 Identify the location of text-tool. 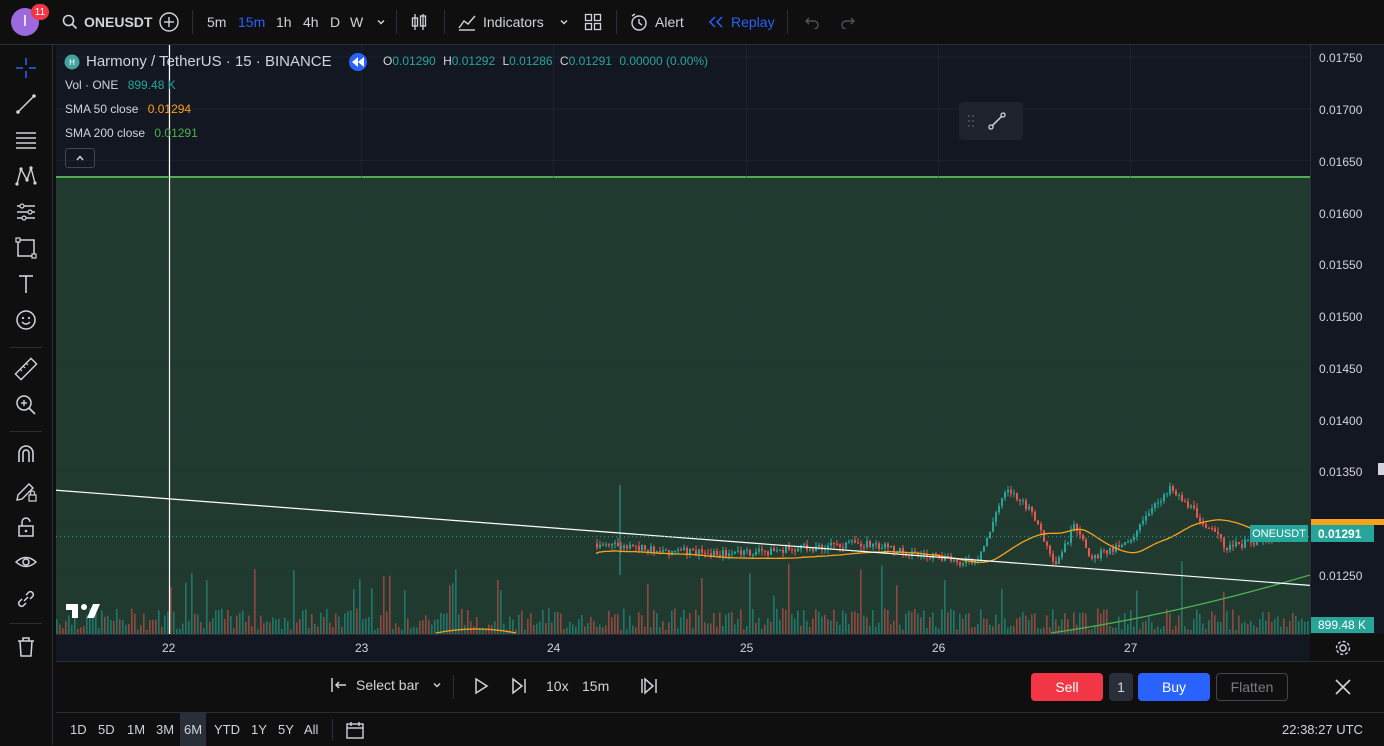
(26, 284).